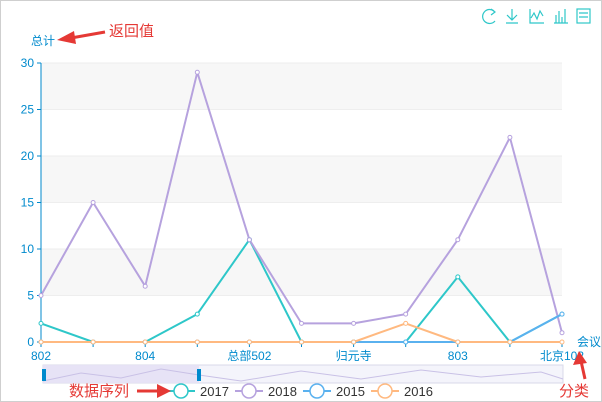 The width and height of the screenshot is (602, 402). What do you see at coordinates (574, 375) in the screenshot?
I see `annotation-category: 分类` at bounding box center [574, 375].